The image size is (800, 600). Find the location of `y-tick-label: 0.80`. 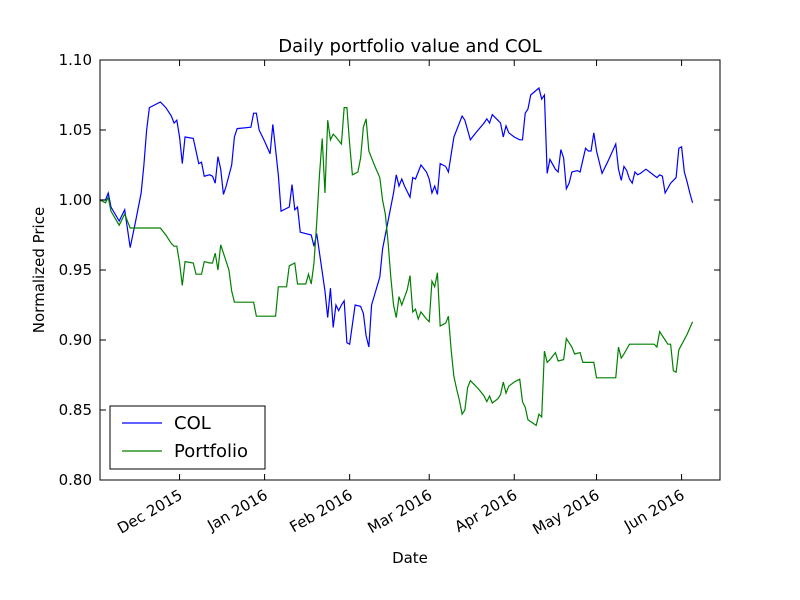

y-tick-label: 0.80 is located at coordinates (75, 480).